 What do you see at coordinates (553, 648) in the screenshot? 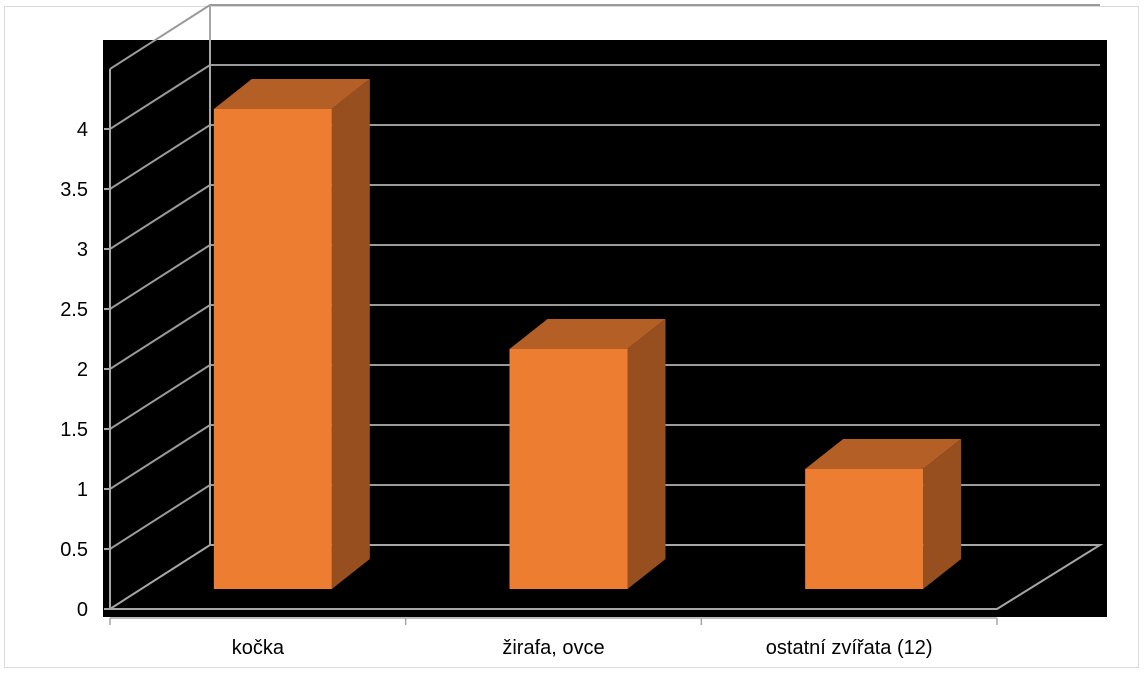
I see `x-category-label: žirafa, ovce` at bounding box center [553, 648].